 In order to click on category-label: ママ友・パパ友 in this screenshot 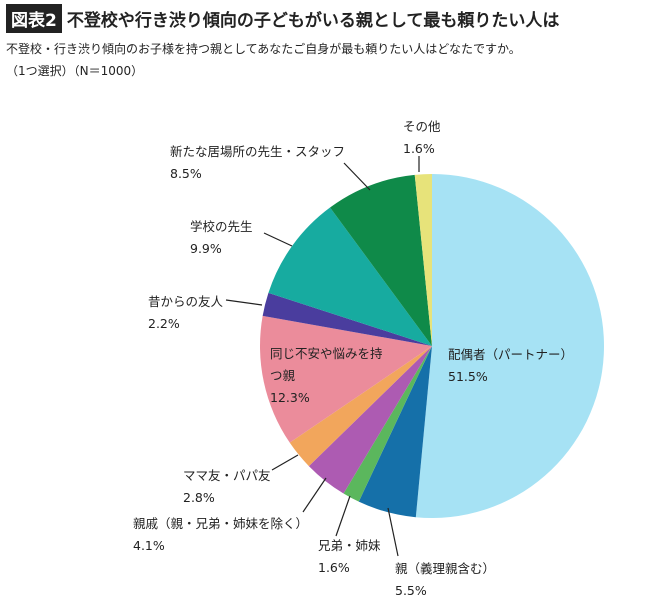, I will do `click(227, 475)`.